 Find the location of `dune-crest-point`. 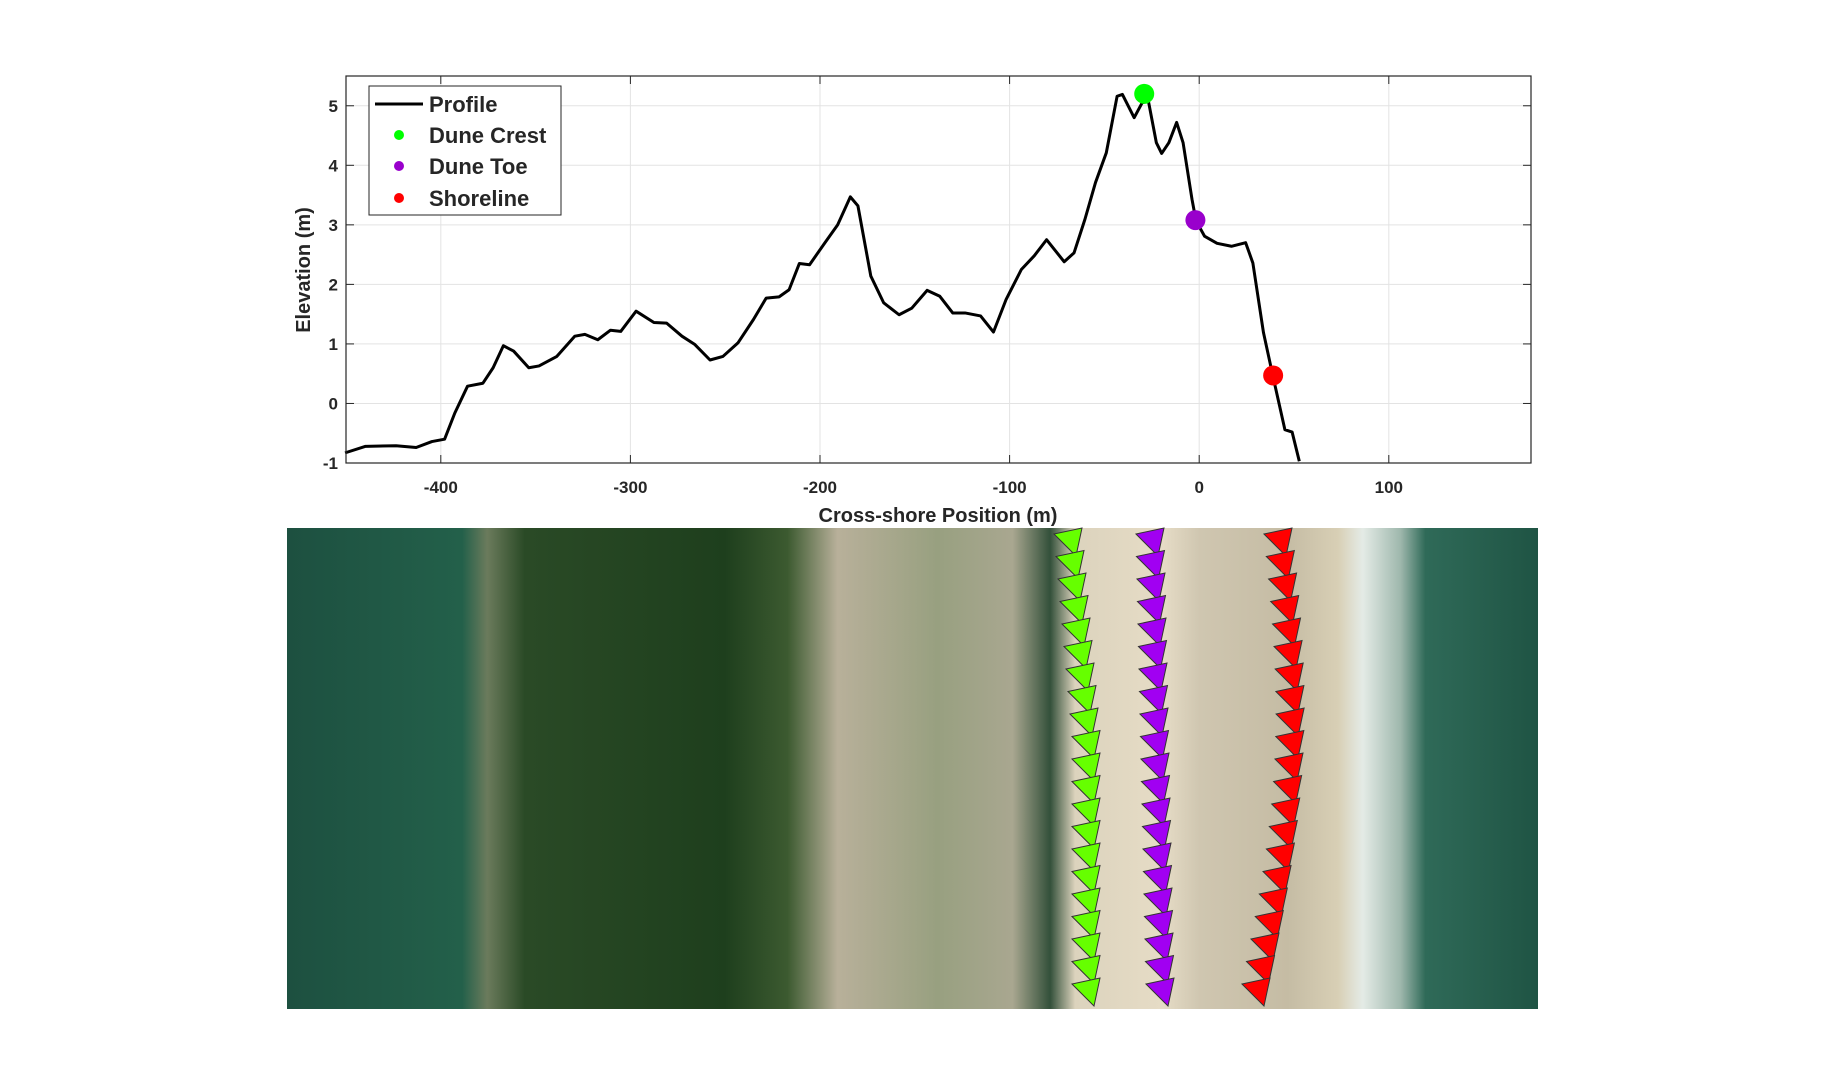

dune-crest-point is located at coordinates (1144, 93).